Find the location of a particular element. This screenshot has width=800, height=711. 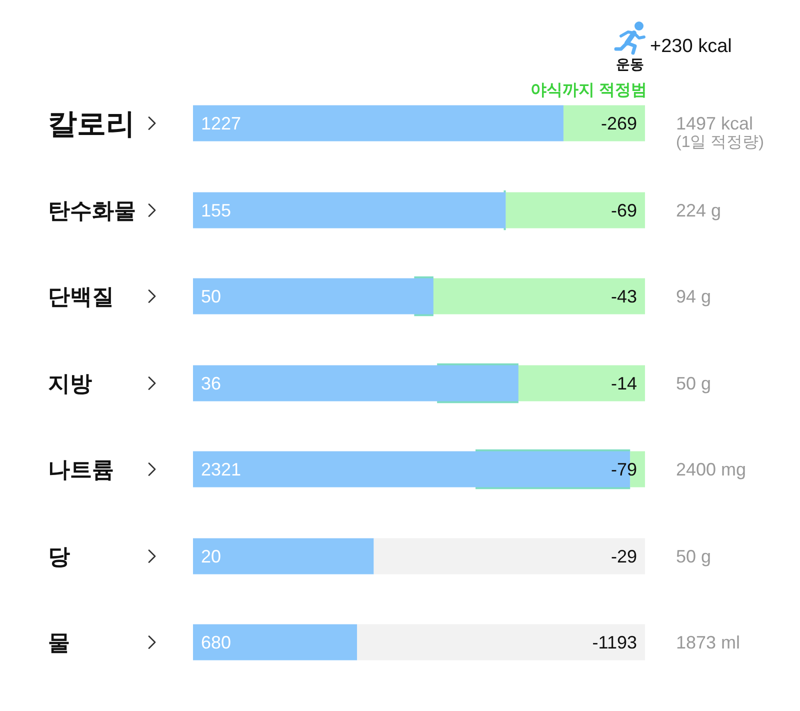

total-label: 2400 mg is located at coordinates (711, 470).